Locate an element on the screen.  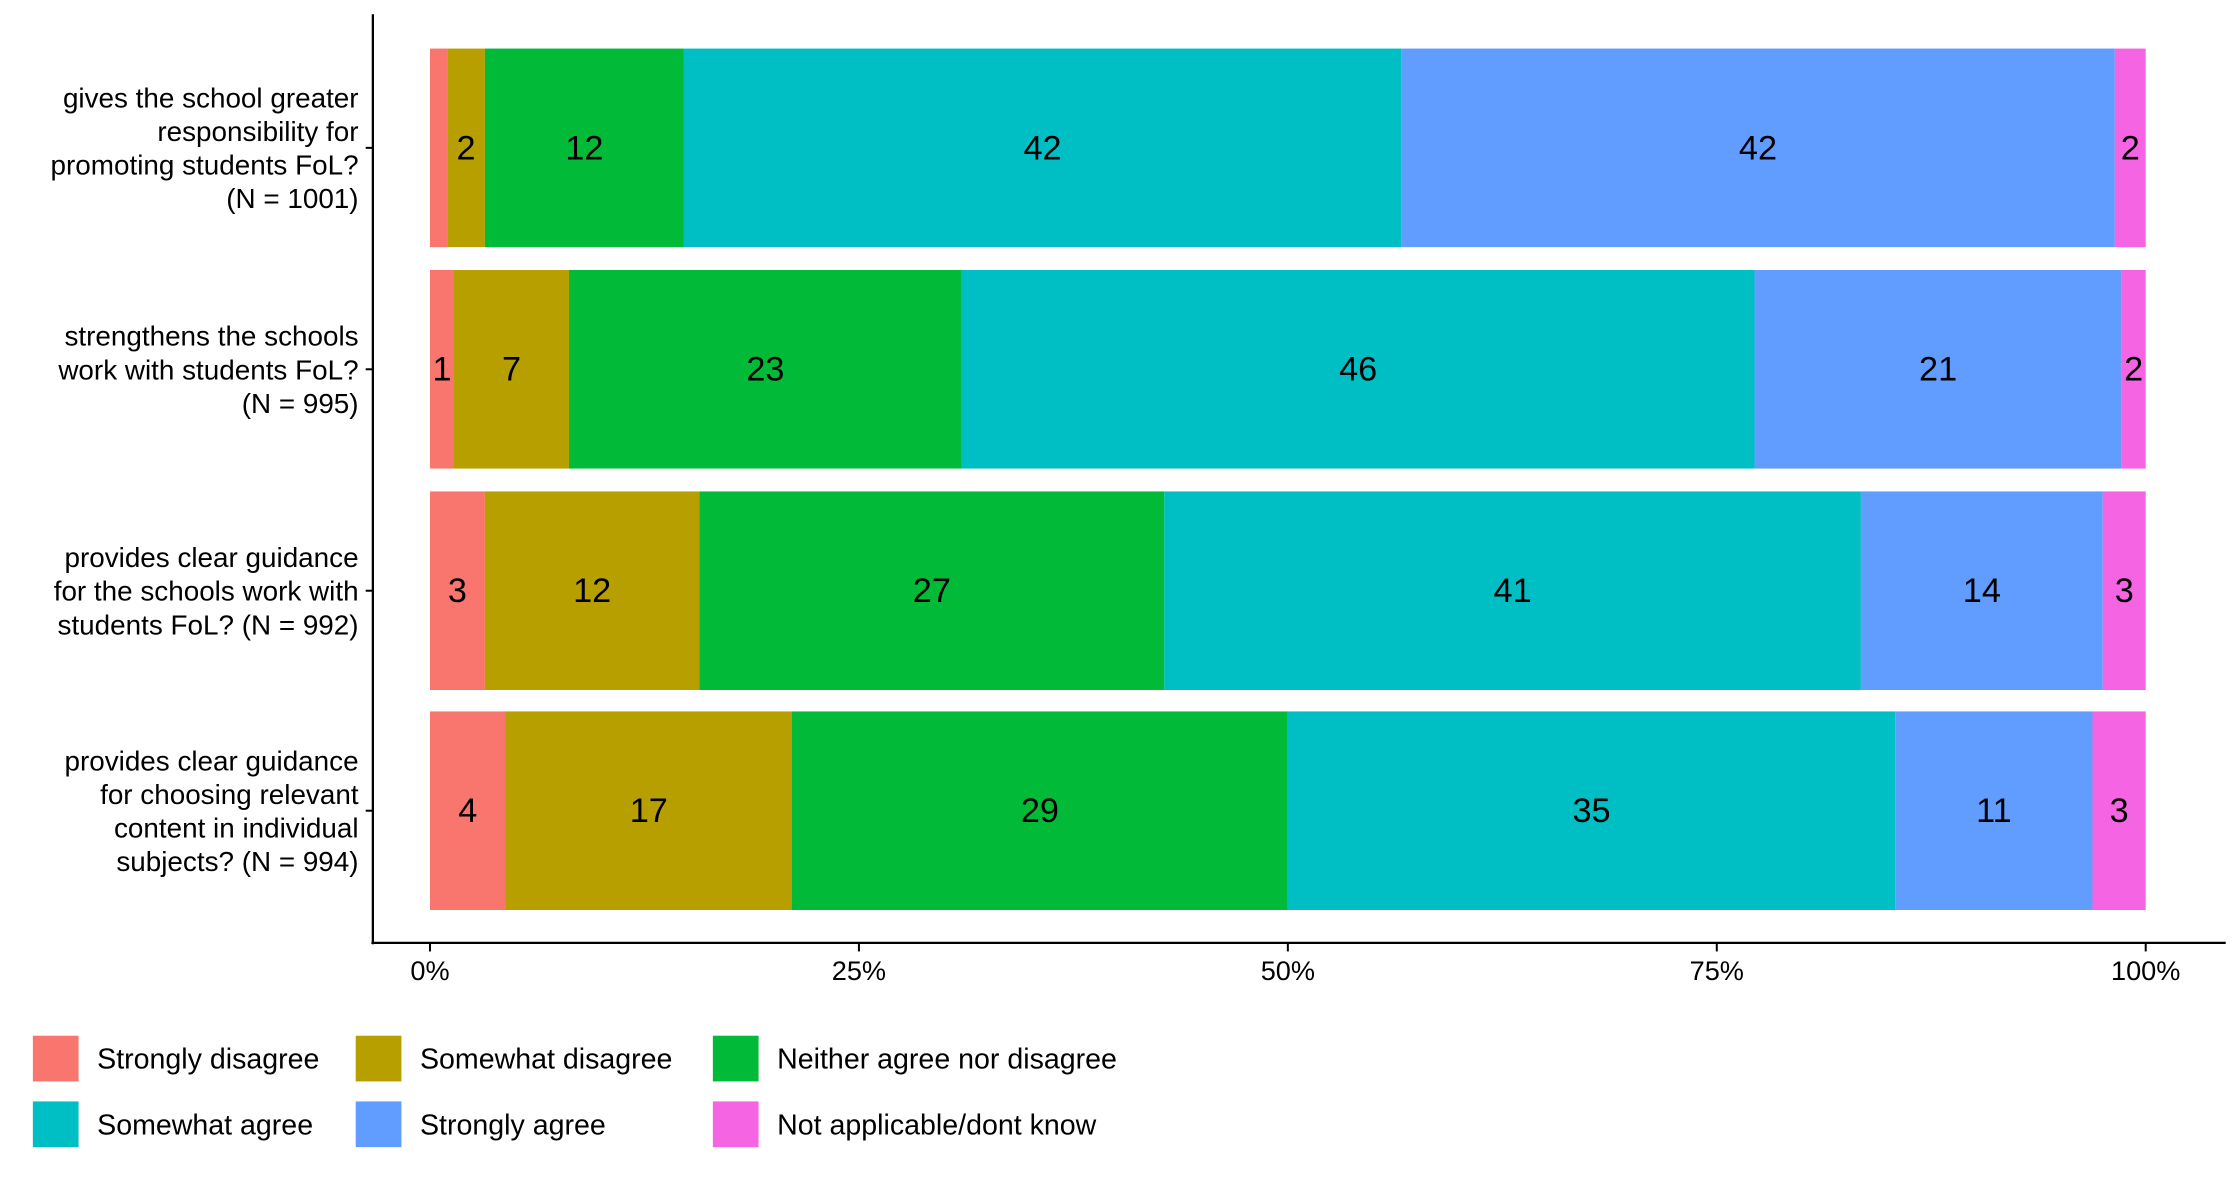
bar-segment-label: 14 is located at coordinates (1982, 591).